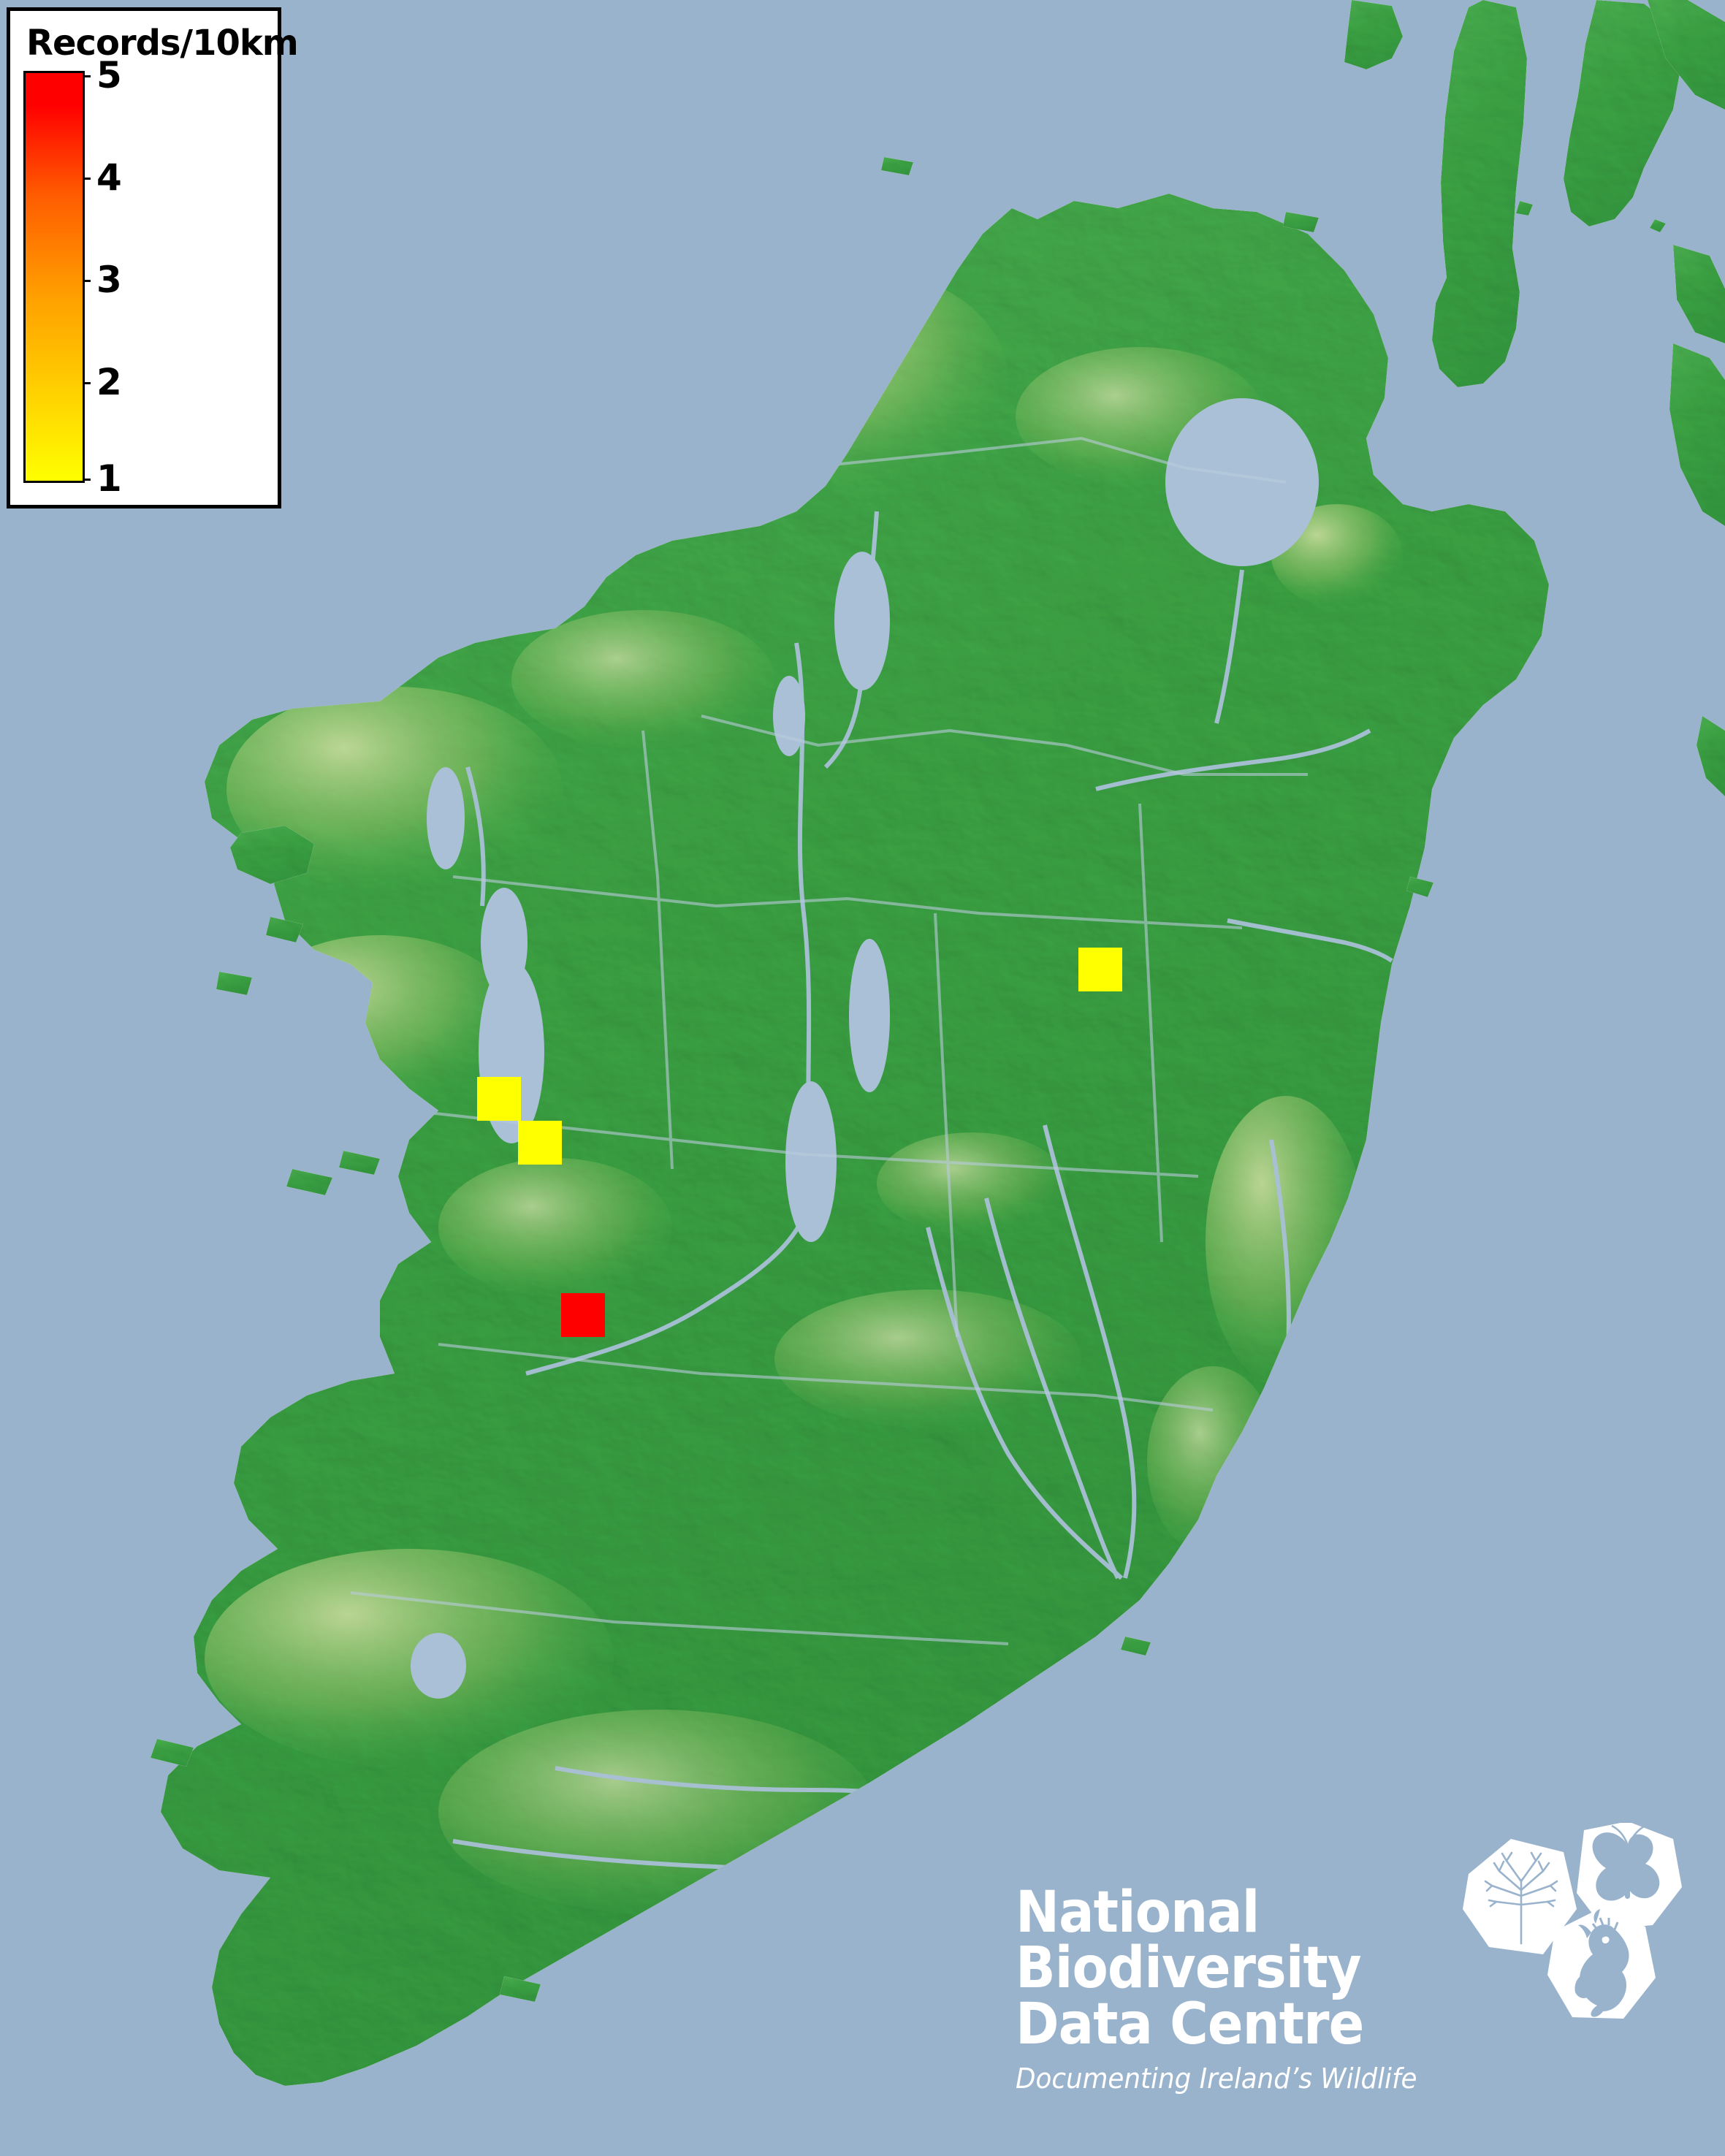 This screenshot has width=1725, height=2156. What do you see at coordinates (1373, 34) in the screenshot?
I see `isle-islay` at bounding box center [1373, 34].